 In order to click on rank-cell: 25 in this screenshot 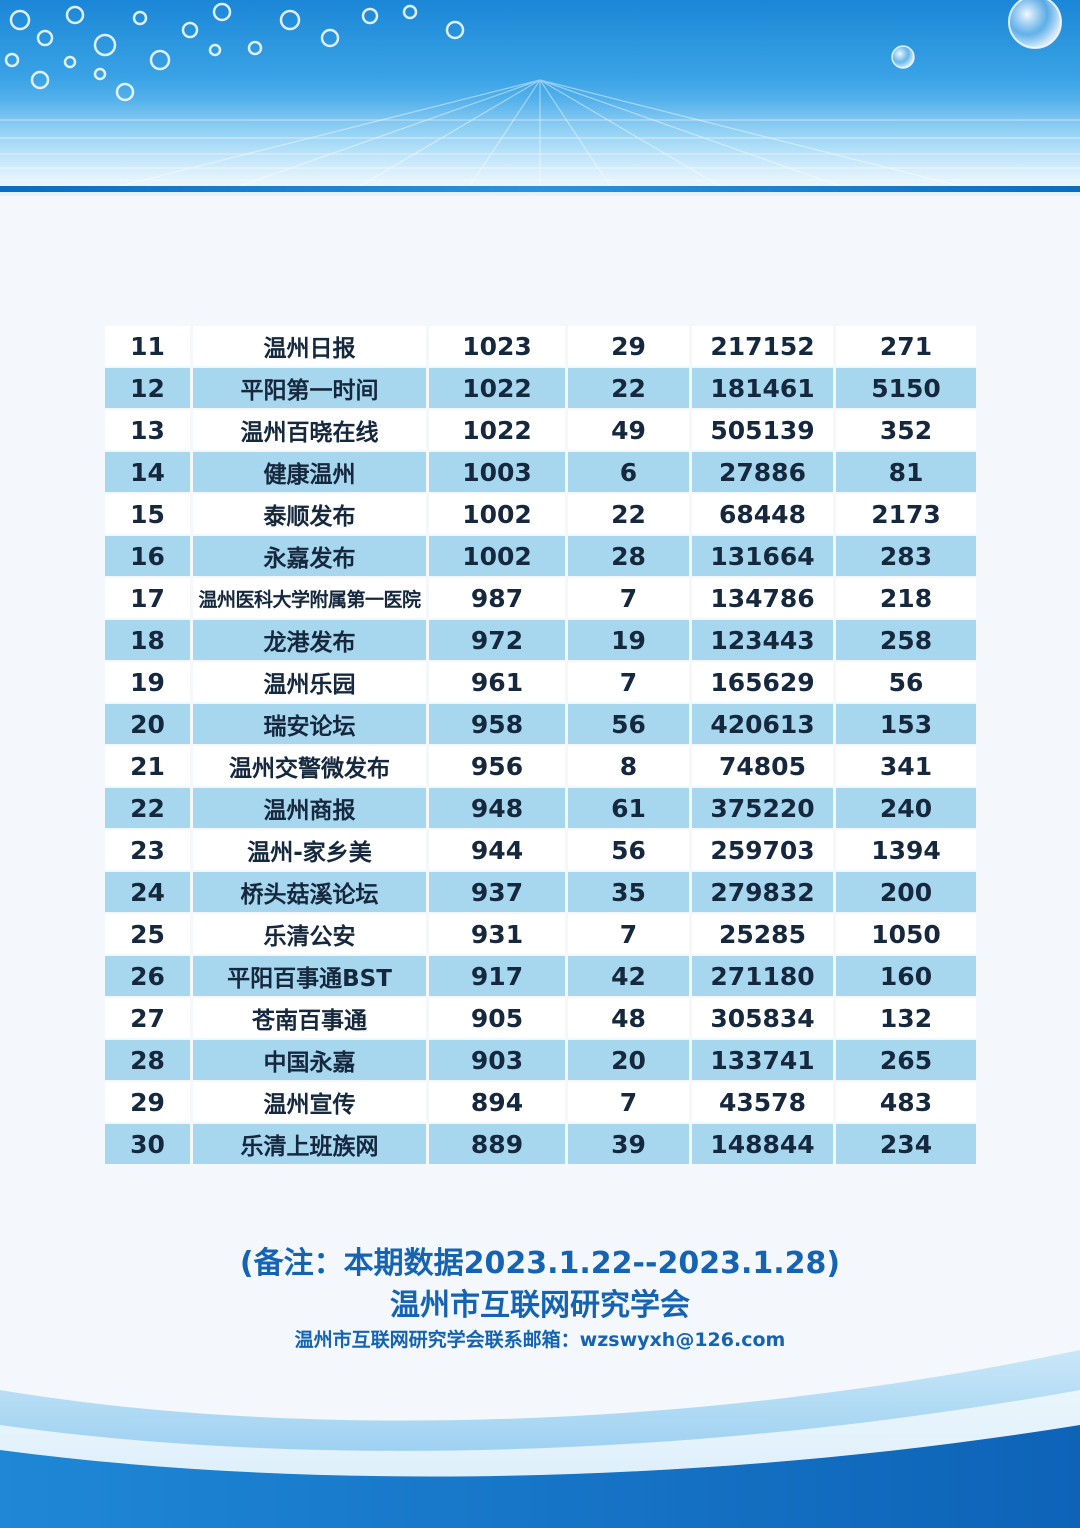, I will do `click(147, 934)`.